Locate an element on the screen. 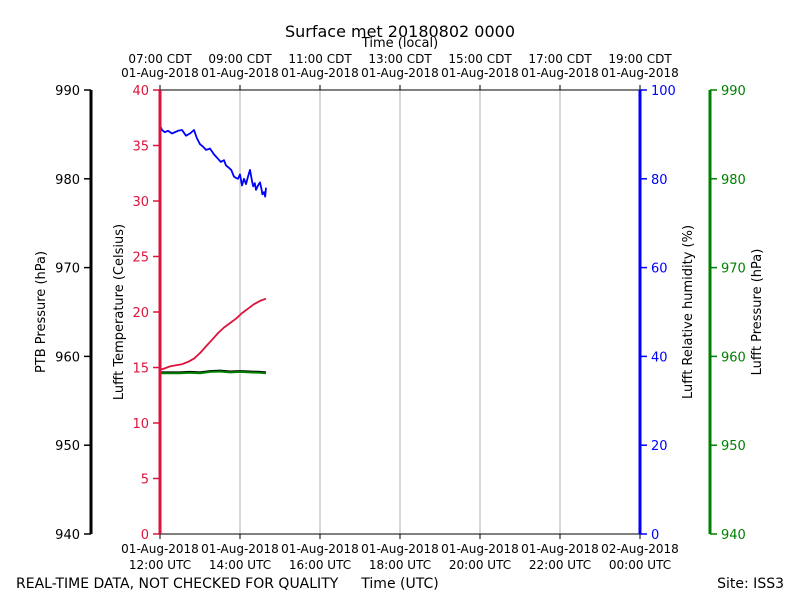 This screenshot has height=600, width=800. lufft-pressure-axis-label: Lufft Pressure (hPa) is located at coordinates (757, 312).